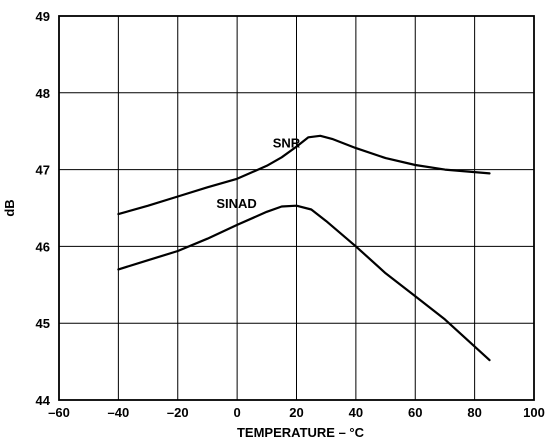 The height and width of the screenshot is (442, 555). Describe the element at coordinates (9, 207) in the screenshot. I see `y-axis-title: dB` at that location.